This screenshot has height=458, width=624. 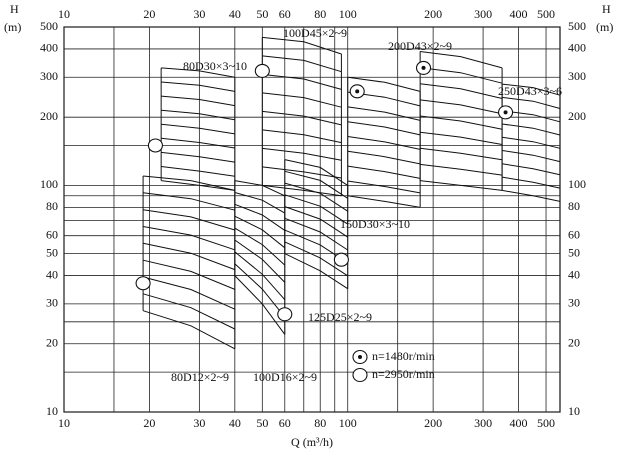 What do you see at coordinates (199, 423) in the screenshot?
I see `x-tick-label: 30` at bounding box center [199, 423].